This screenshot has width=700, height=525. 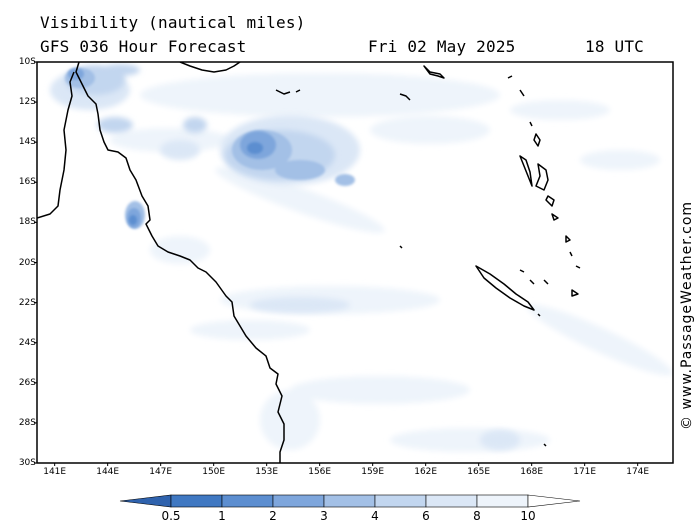 I want to click on cape-york-west-coast, so click(x=56, y=145).